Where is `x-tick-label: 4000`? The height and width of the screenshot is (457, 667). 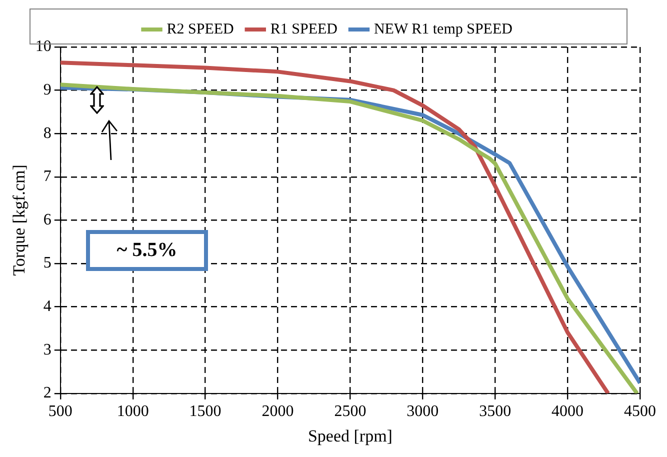 x-tick-label: 4000 is located at coordinates (568, 411).